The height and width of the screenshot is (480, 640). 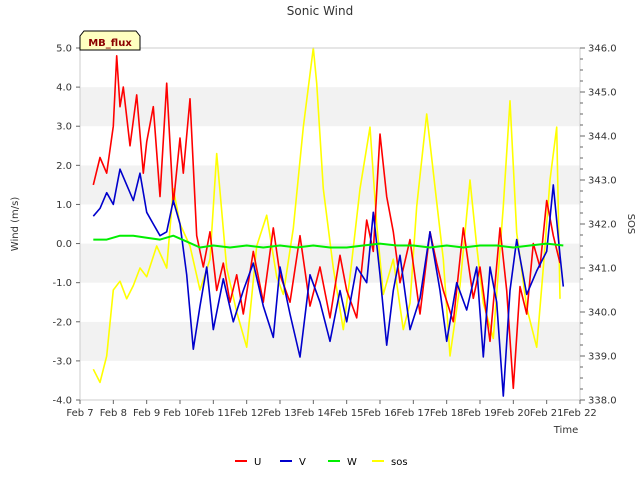 I want to click on site-tag-box, so click(x=110, y=40).